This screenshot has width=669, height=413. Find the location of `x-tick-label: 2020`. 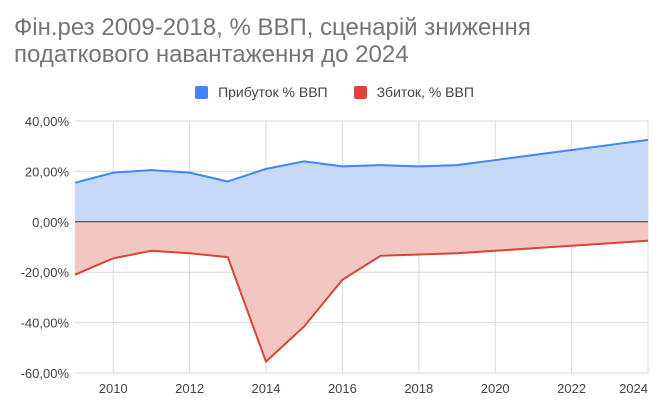

x-tick-label: 2020 is located at coordinates (495, 388).